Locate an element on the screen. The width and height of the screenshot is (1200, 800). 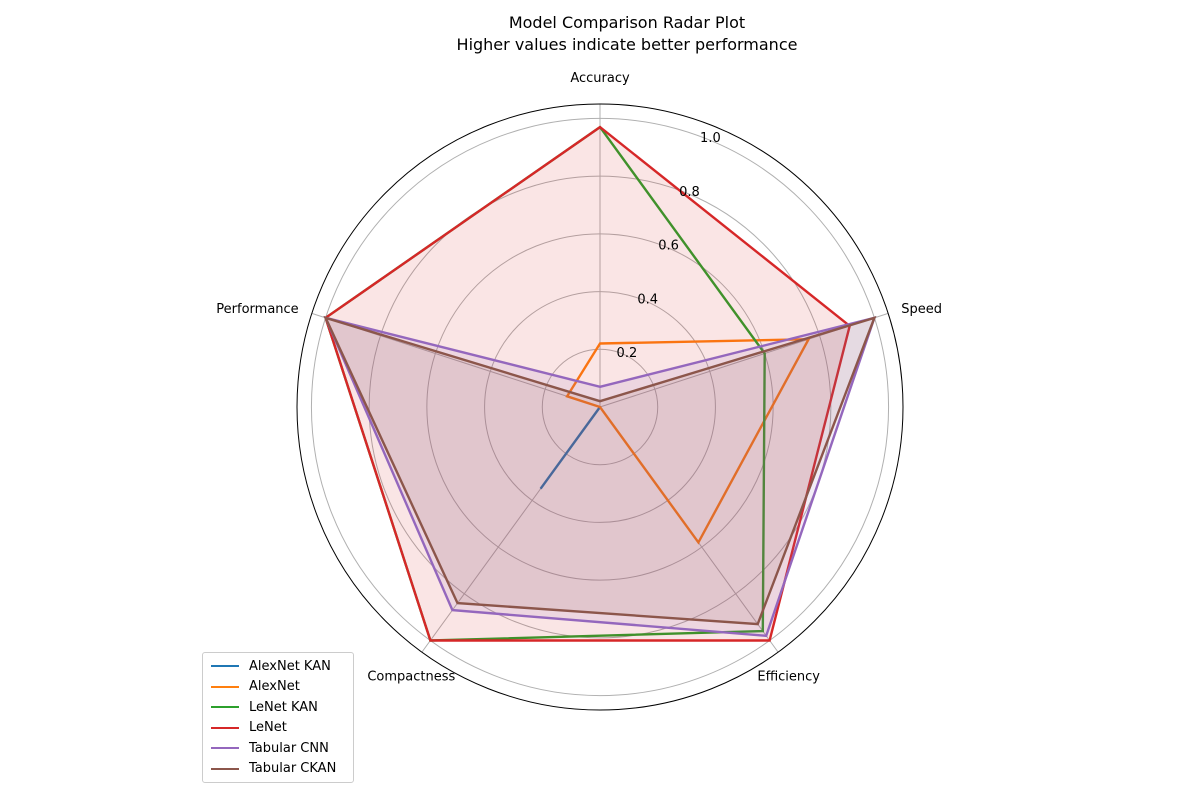
r-tick-label-1: 0.4 is located at coordinates (647, 299).